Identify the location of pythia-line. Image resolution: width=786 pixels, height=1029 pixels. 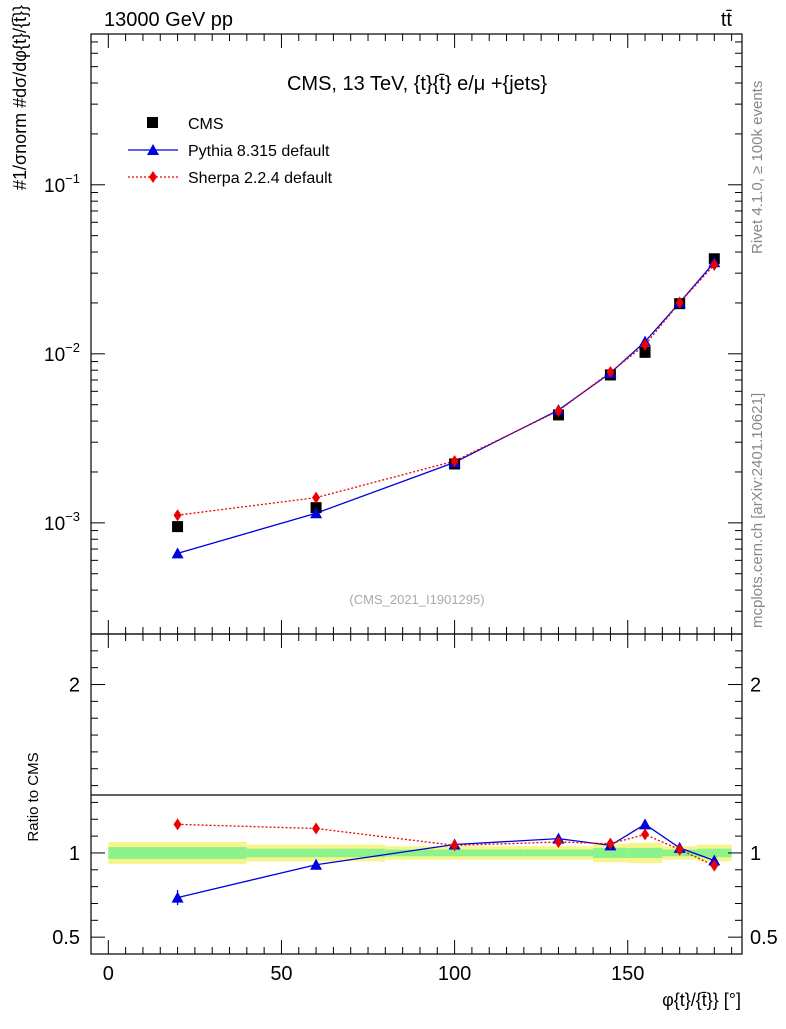
(446, 861).